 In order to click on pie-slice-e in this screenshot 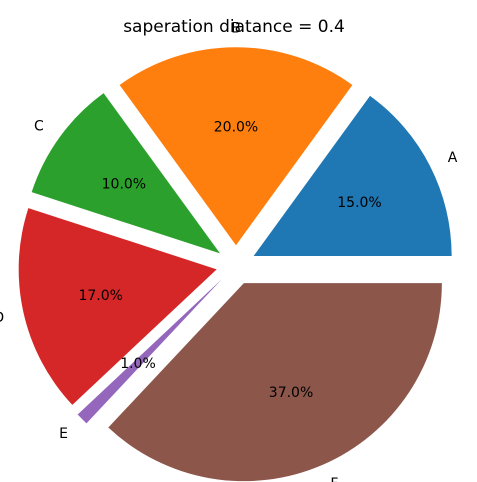, I will do `click(149, 351)`.